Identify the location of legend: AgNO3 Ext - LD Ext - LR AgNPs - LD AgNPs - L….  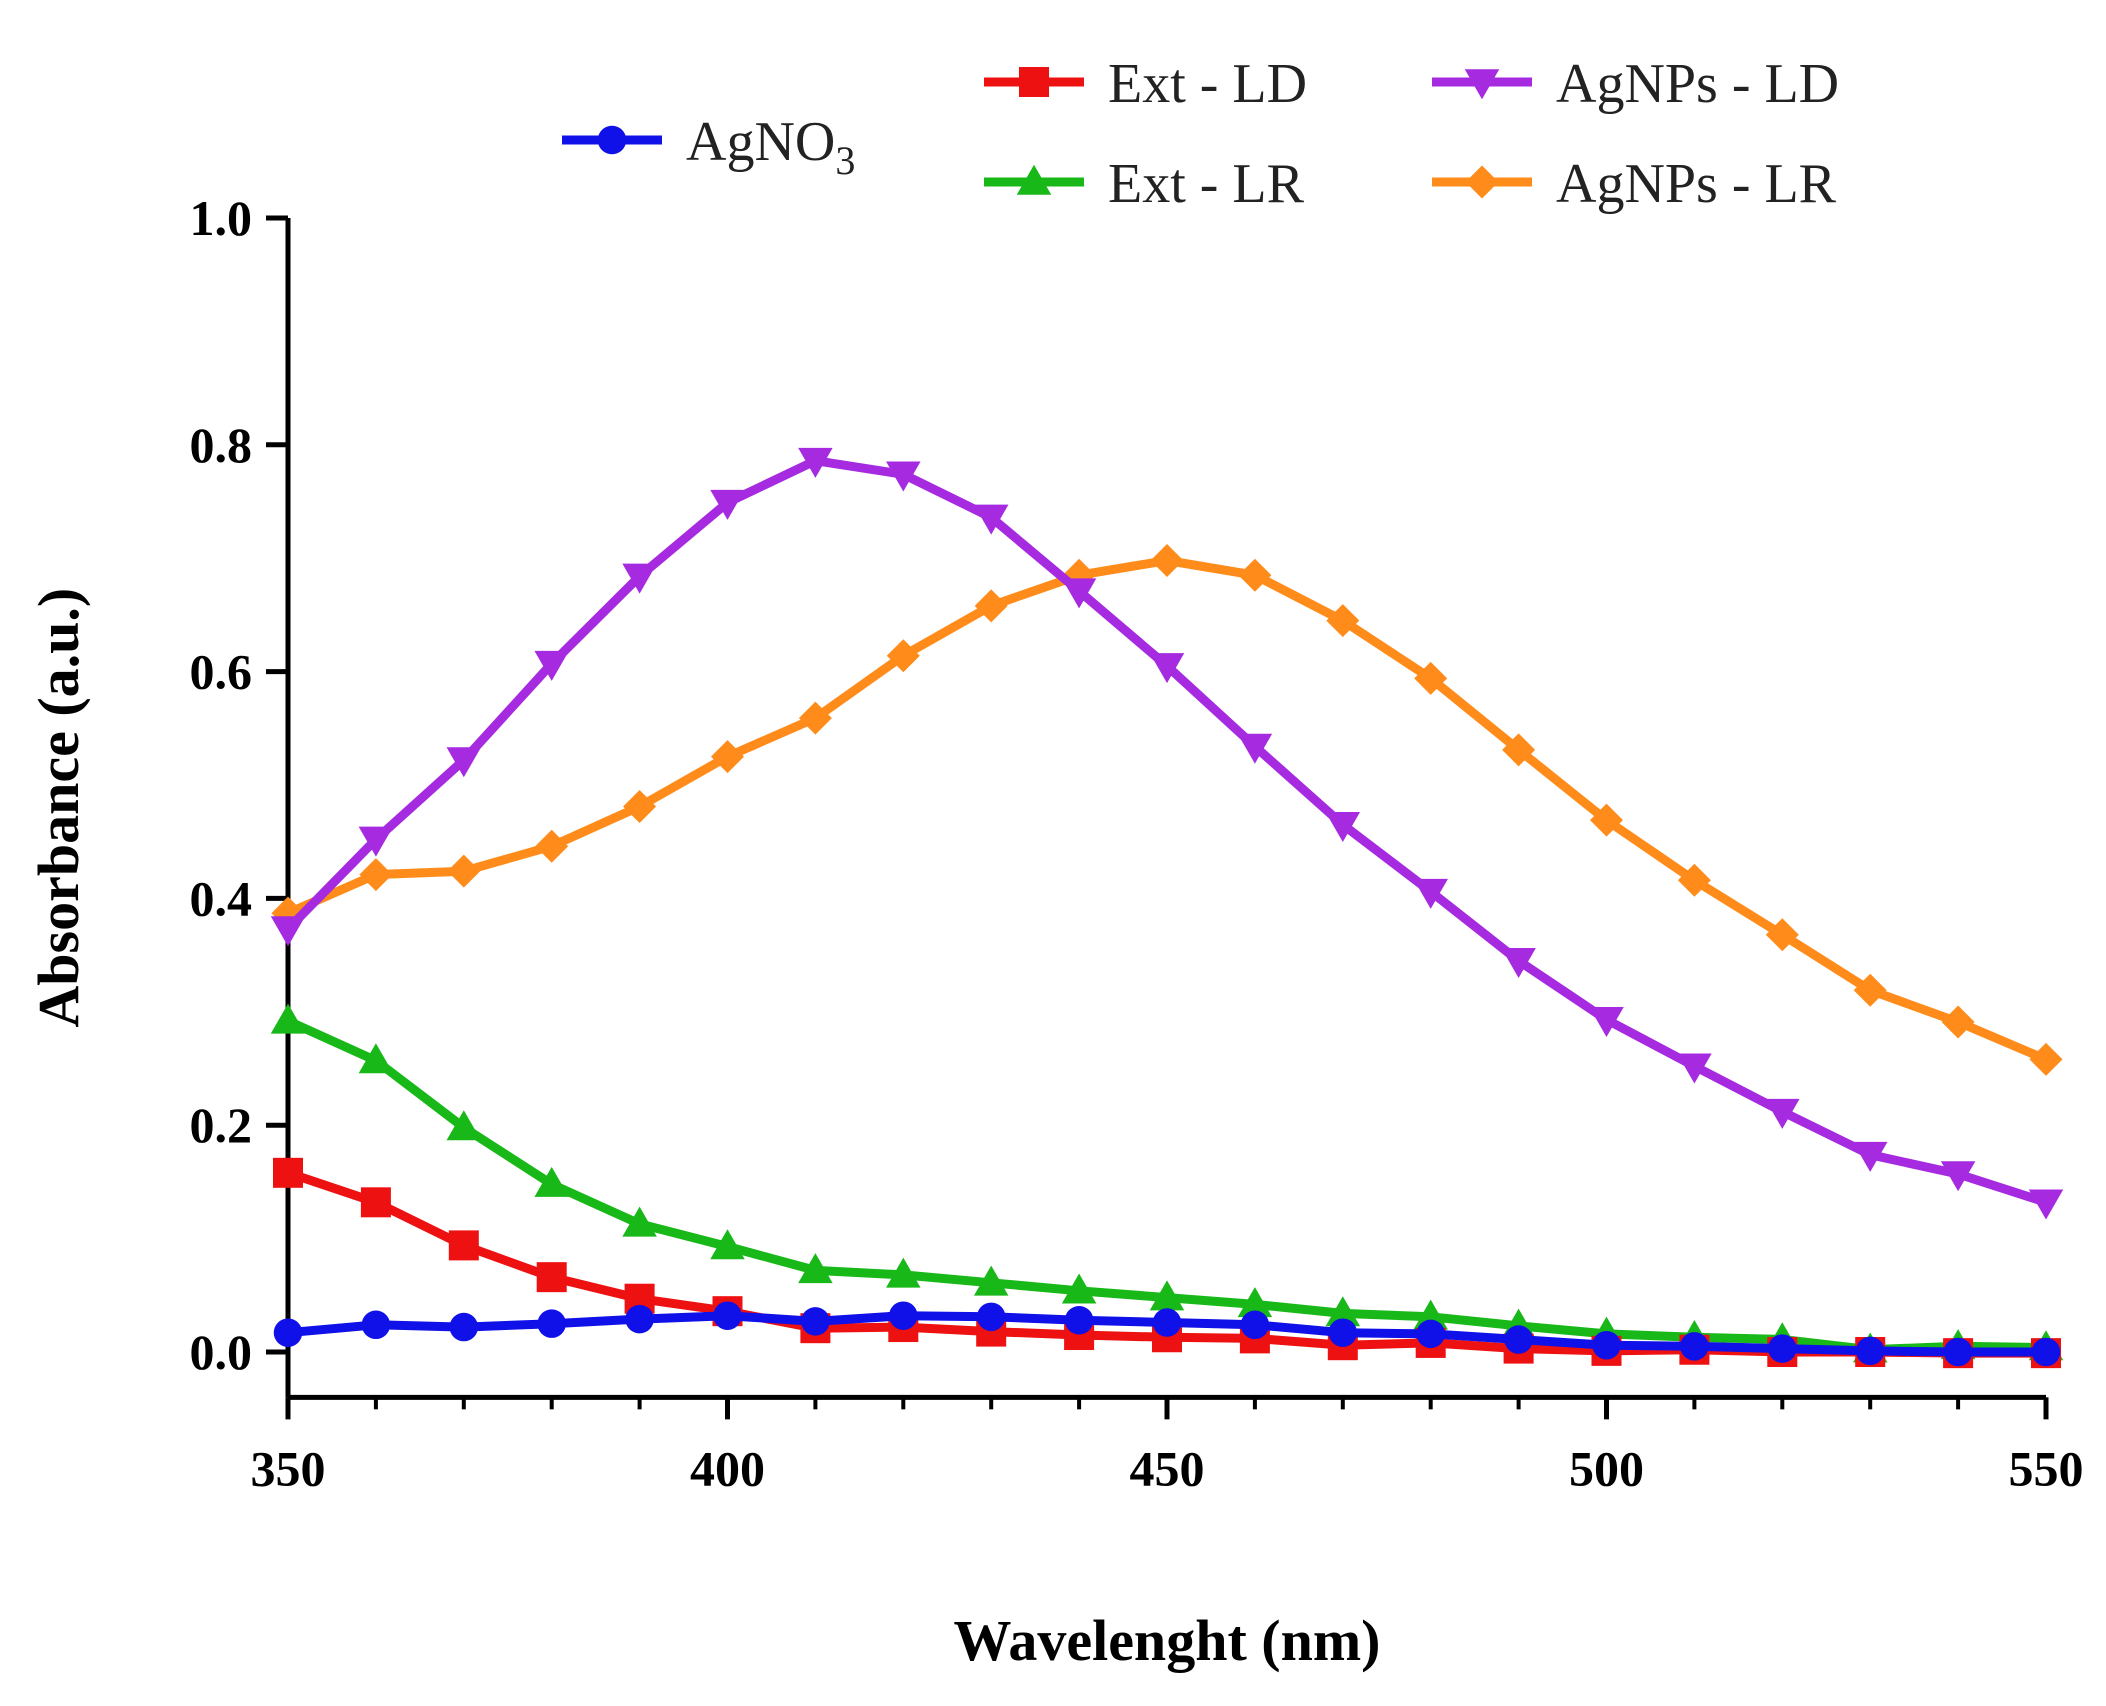
(1200, 134).